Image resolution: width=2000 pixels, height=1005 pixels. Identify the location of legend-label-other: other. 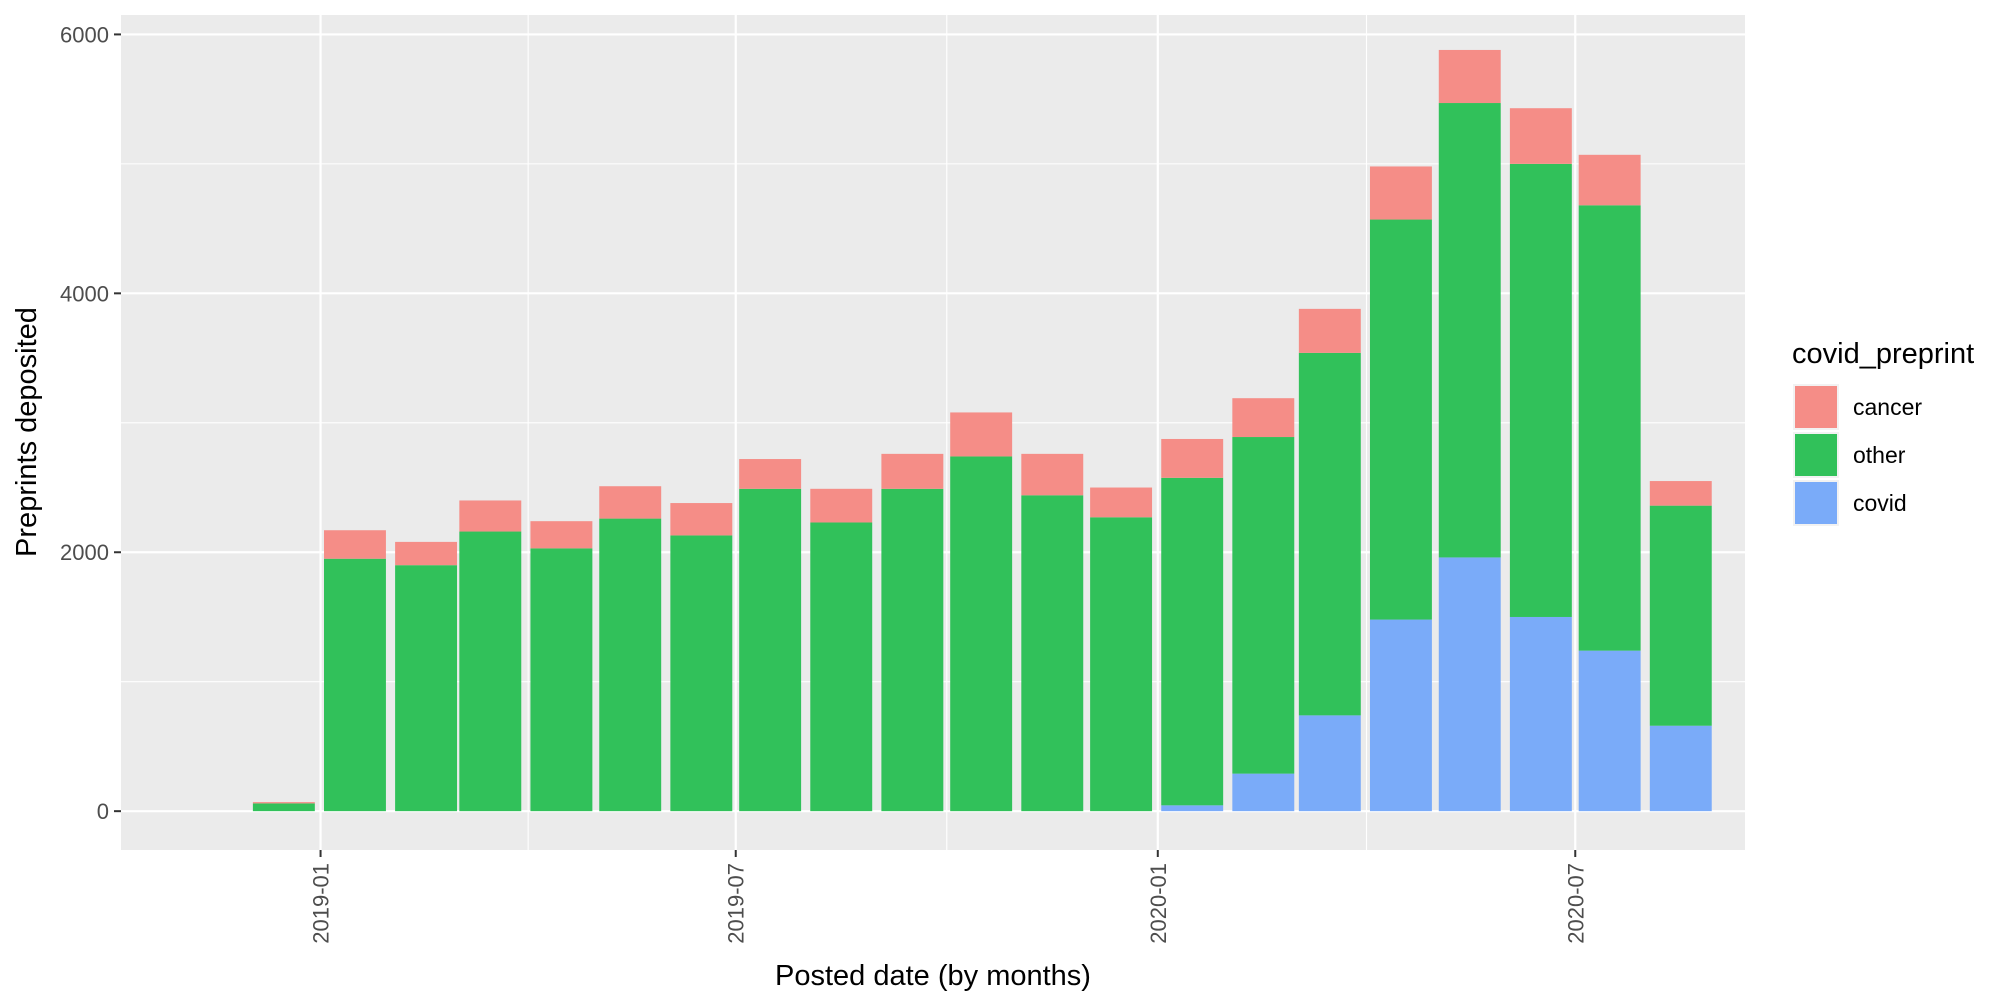
(1879, 455).